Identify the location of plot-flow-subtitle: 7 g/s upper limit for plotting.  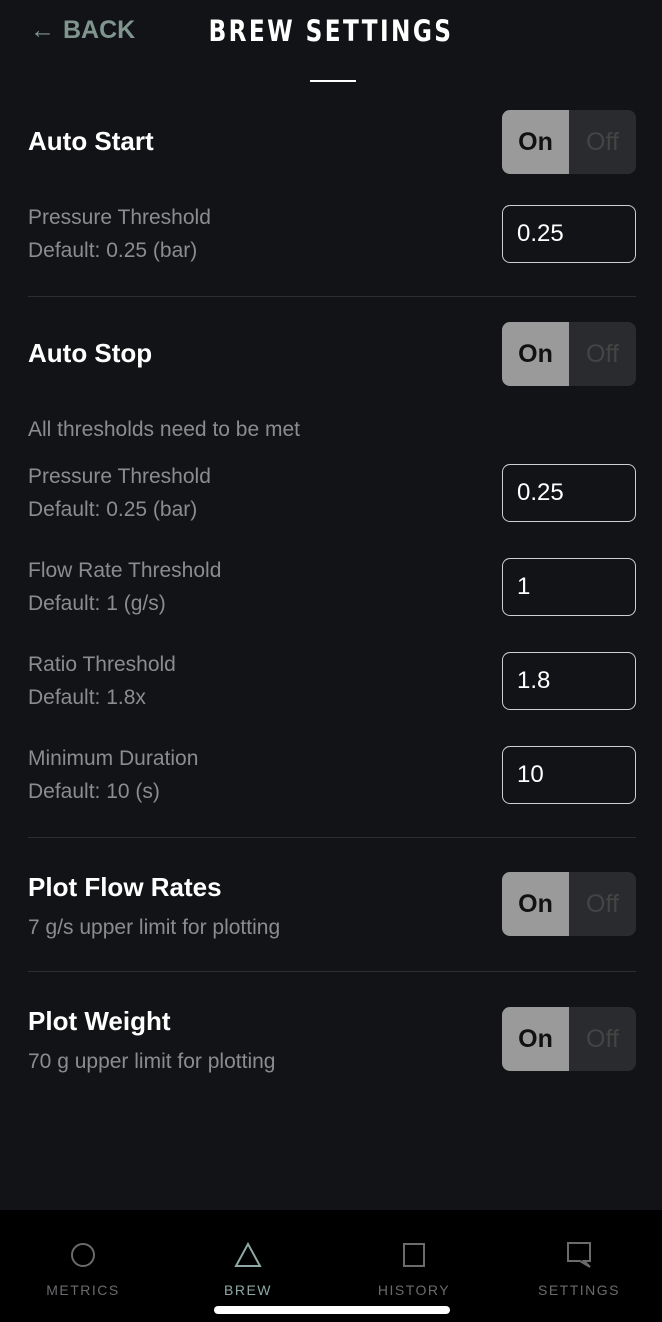
(154, 927).